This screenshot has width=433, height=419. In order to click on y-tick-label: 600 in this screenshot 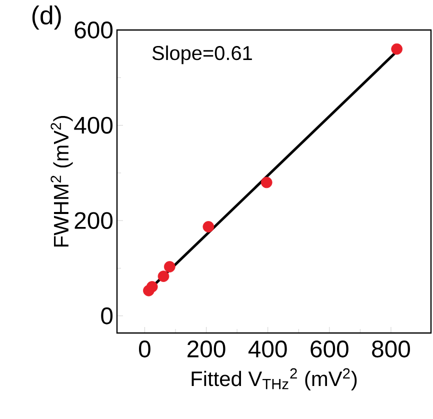, I will do `click(93, 30)`.